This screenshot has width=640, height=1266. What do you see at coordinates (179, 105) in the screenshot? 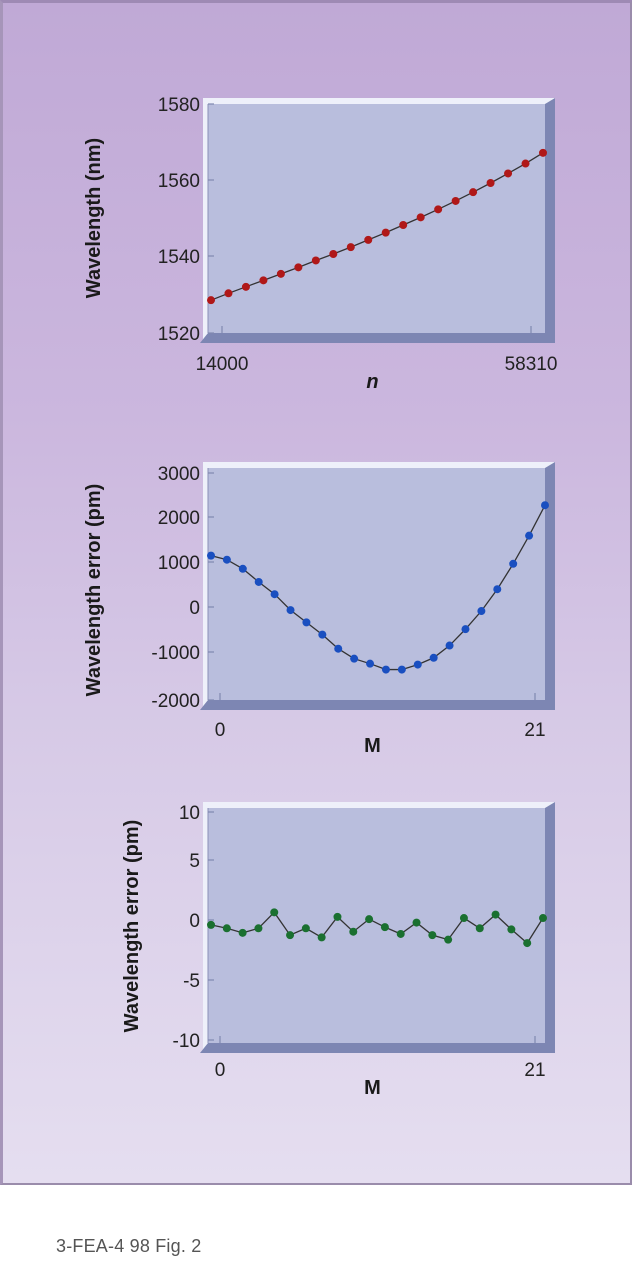
I see `y-tick-label: 1580` at bounding box center [179, 105].